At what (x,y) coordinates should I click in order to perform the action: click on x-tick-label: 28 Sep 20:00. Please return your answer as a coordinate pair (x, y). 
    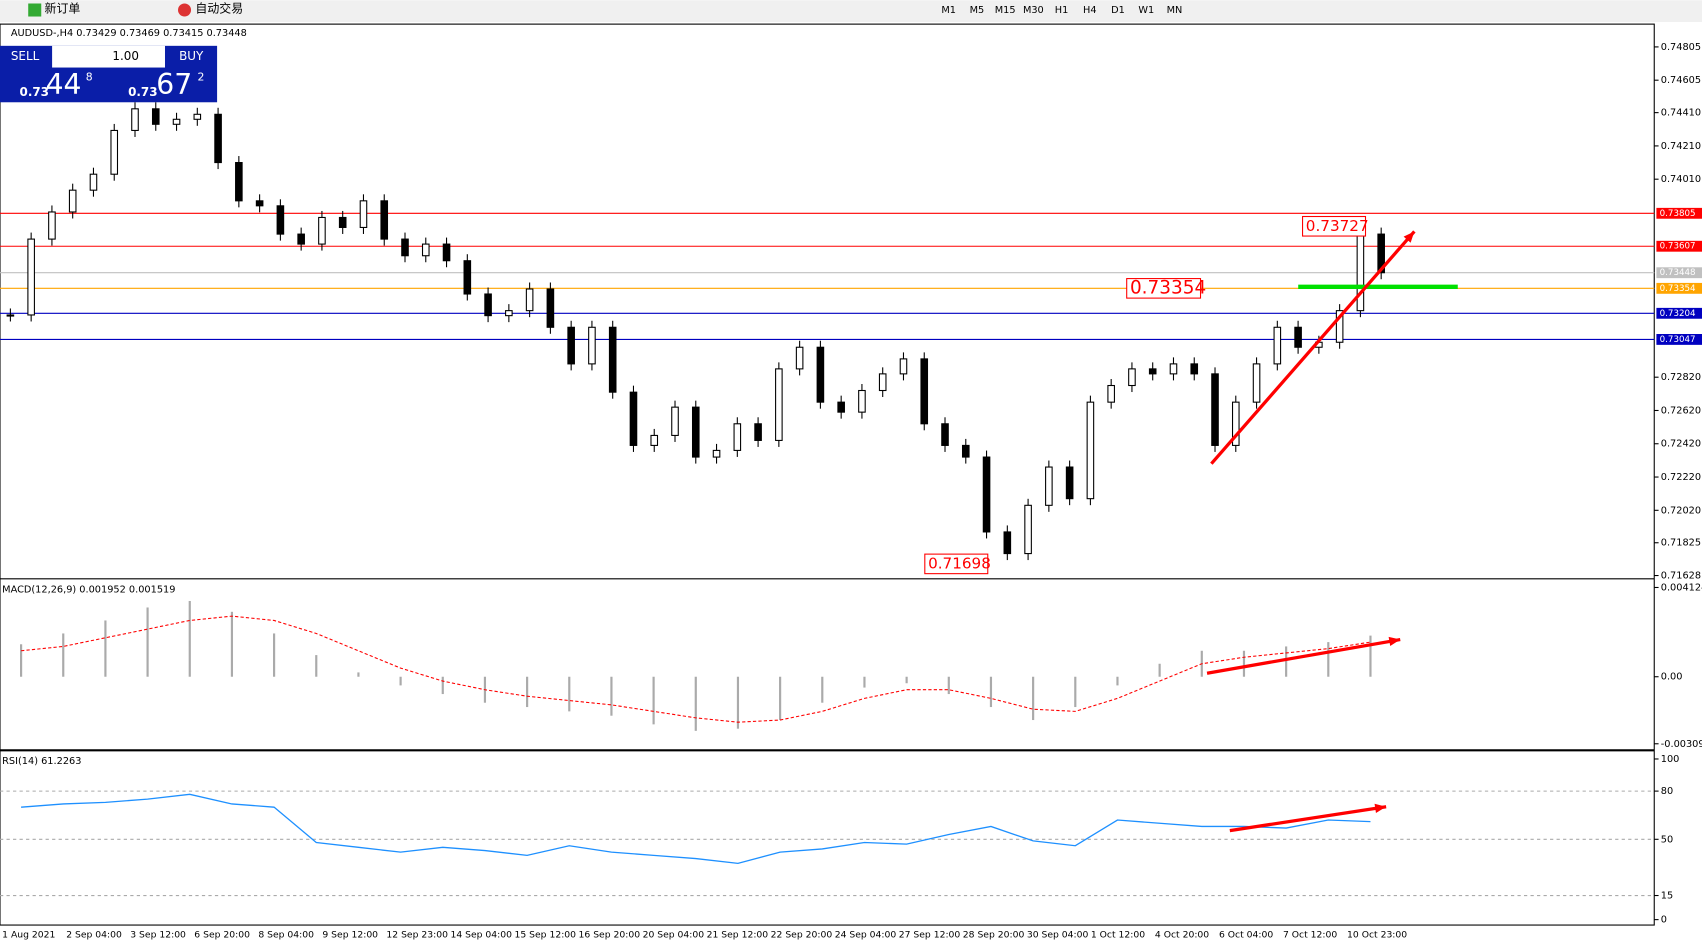
    Looking at the image, I should click on (994, 934).